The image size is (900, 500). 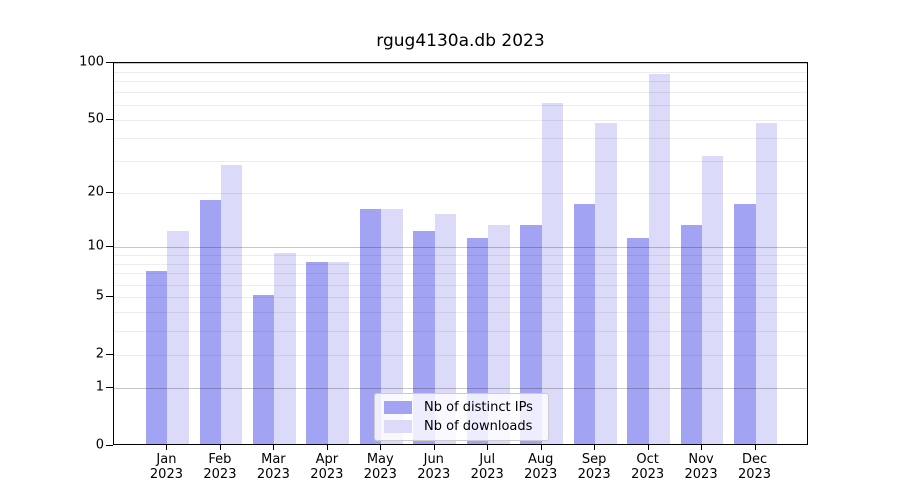 I want to click on y-tick-label: 100, so click(x=91, y=62).